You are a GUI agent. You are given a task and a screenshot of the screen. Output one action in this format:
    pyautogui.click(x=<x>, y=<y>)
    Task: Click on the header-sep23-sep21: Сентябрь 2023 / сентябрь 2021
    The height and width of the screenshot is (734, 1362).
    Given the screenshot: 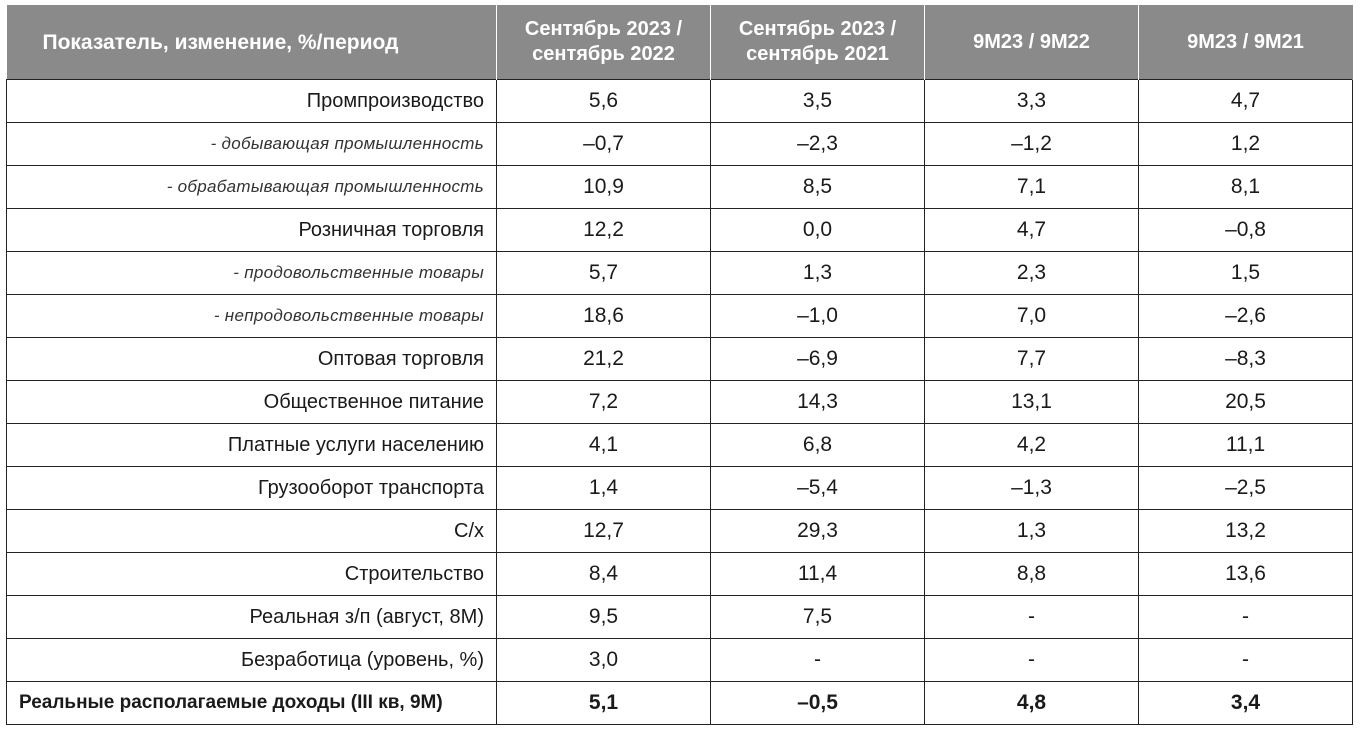 What is the action you would take?
    pyautogui.click(x=817, y=42)
    